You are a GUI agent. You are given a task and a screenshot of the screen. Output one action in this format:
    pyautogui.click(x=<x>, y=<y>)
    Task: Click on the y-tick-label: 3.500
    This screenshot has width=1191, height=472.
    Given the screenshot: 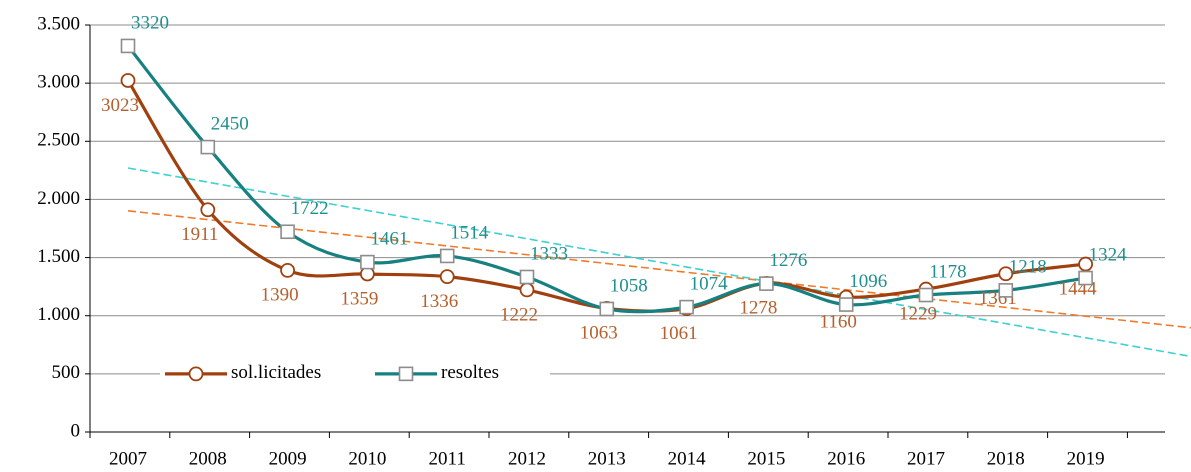 What is the action you would take?
    pyautogui.click(x=58, y=23)
    